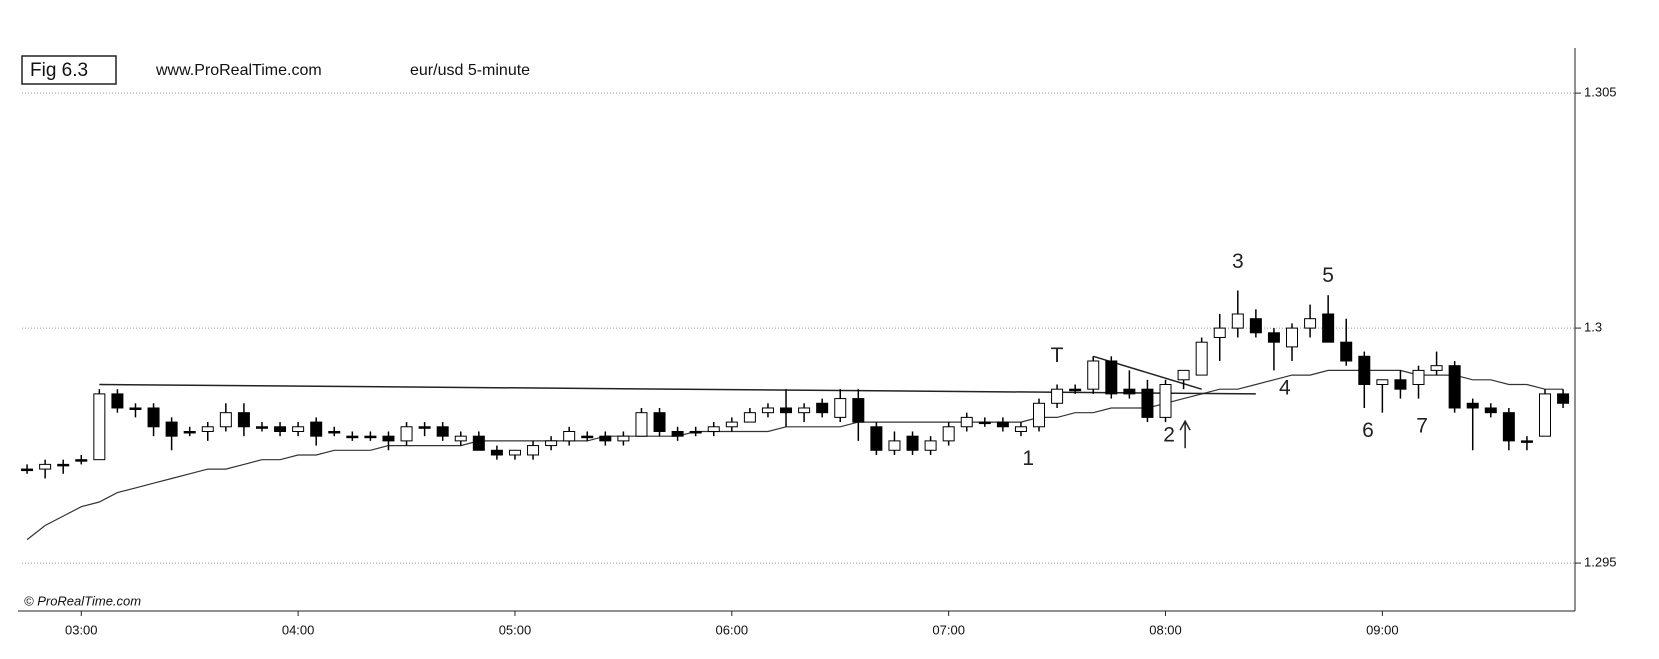  Describe the element at coordinates (82, 600) in the screenshot. I see `watermark: © ProRealTime.com` at that location.